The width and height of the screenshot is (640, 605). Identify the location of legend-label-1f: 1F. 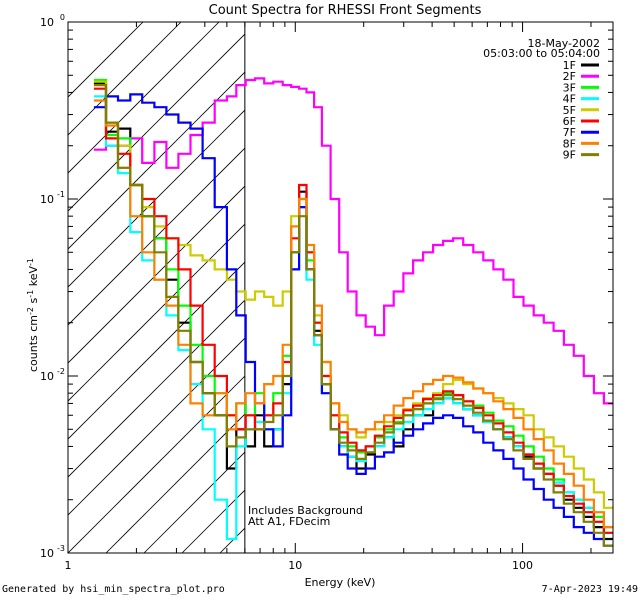
(569, 65).